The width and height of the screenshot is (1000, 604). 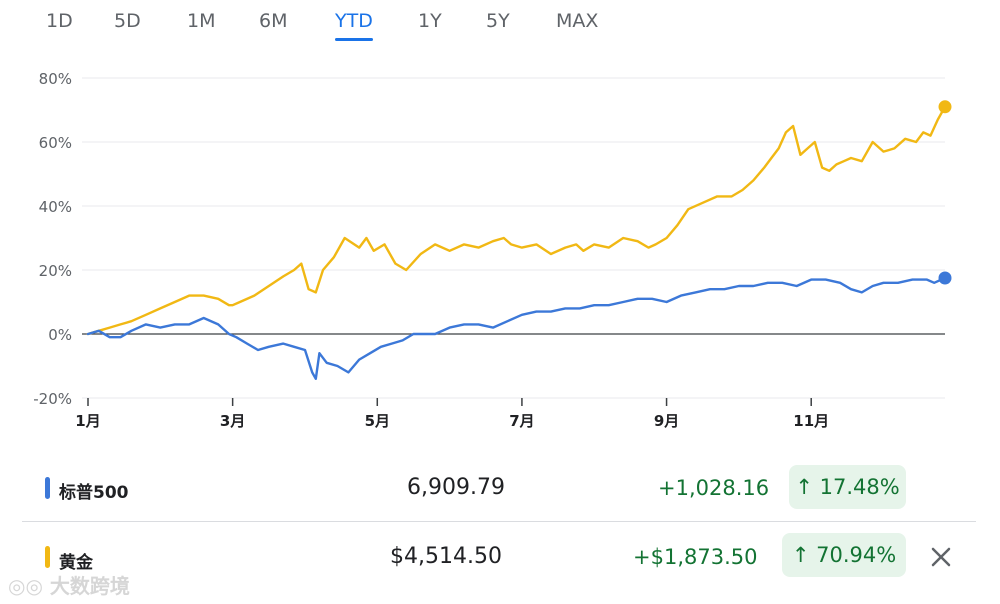 What do you see at coordinates (945, 278) in the screenshot?
I see `sp500-end-point` at bounding box center [945, 278].